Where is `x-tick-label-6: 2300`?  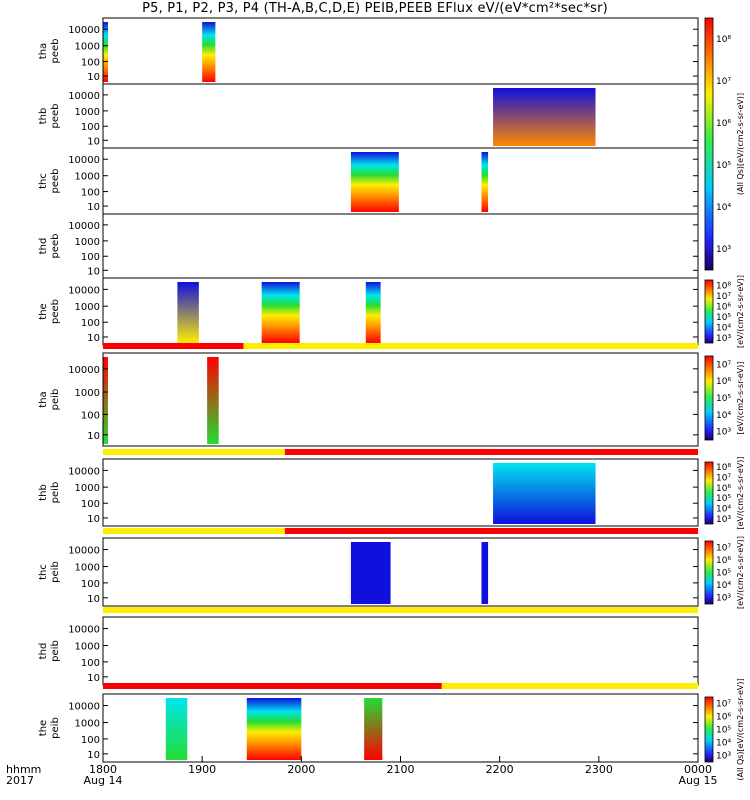 x-tick-label-6: 2300 is located at coordinates (599, 769).